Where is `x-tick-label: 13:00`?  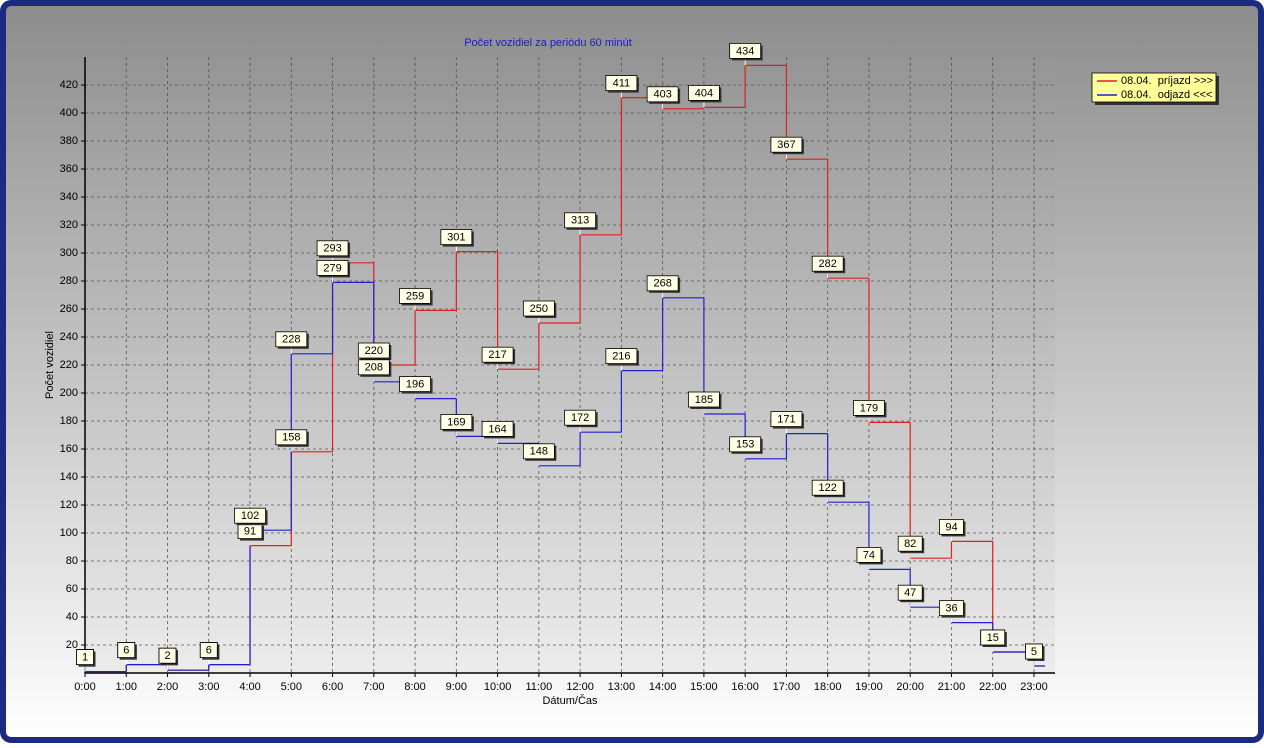
x-tick-label: 13:00 is located at coordinates (622, 687).